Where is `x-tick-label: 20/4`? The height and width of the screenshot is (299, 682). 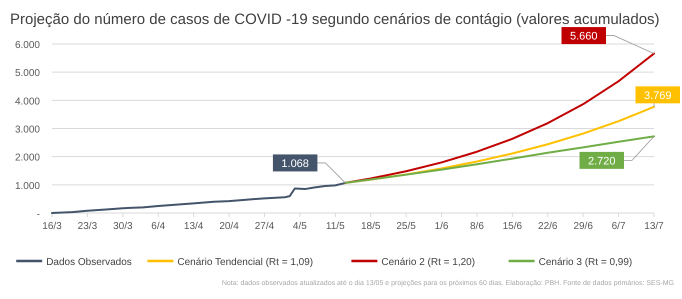 x-tick-label: 20/4 is located at coordinates (229, 226).